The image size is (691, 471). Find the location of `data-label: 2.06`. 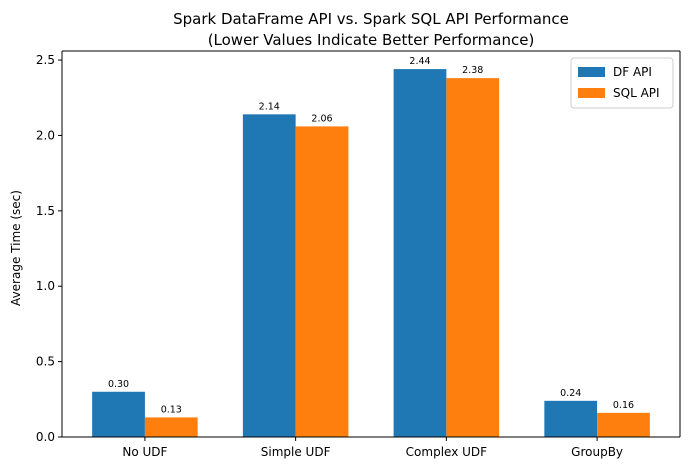

data-label: 2.06 is located at coordinates (321, 118).